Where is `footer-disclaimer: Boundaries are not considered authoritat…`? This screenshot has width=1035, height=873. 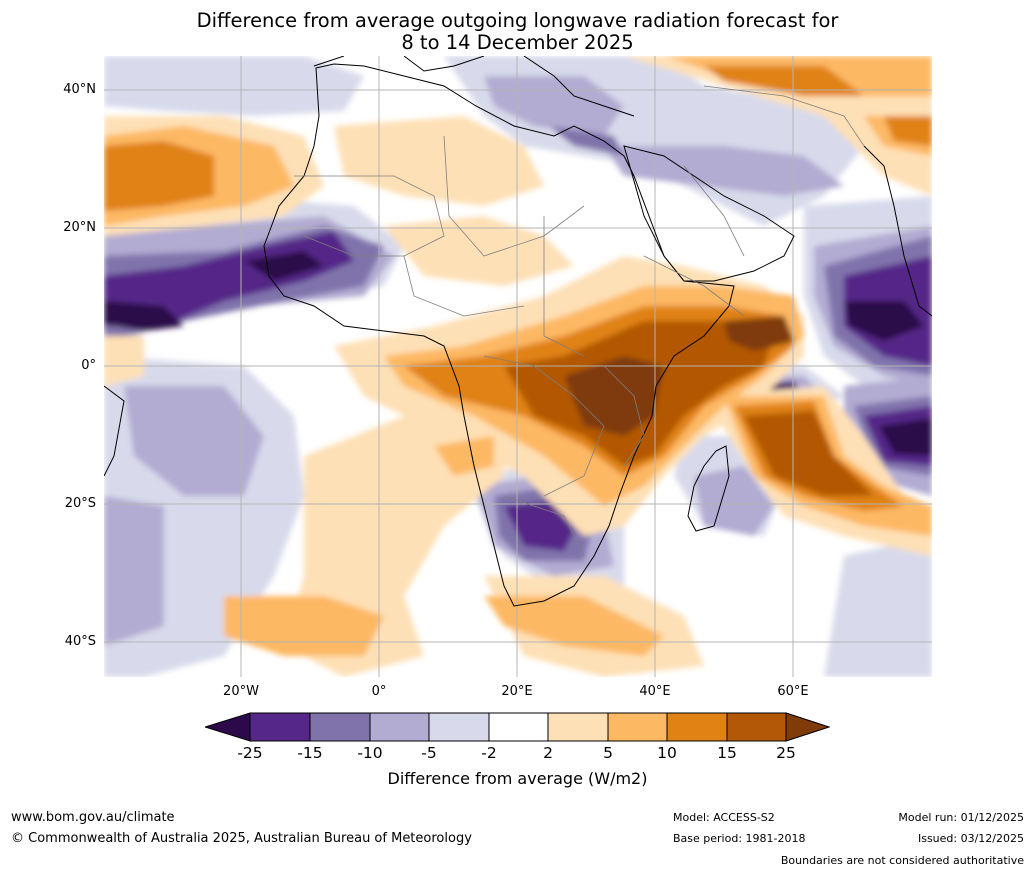
footer-disclaimer: Boundaries are not considered authoritat… is located at coordinates (902, 860).